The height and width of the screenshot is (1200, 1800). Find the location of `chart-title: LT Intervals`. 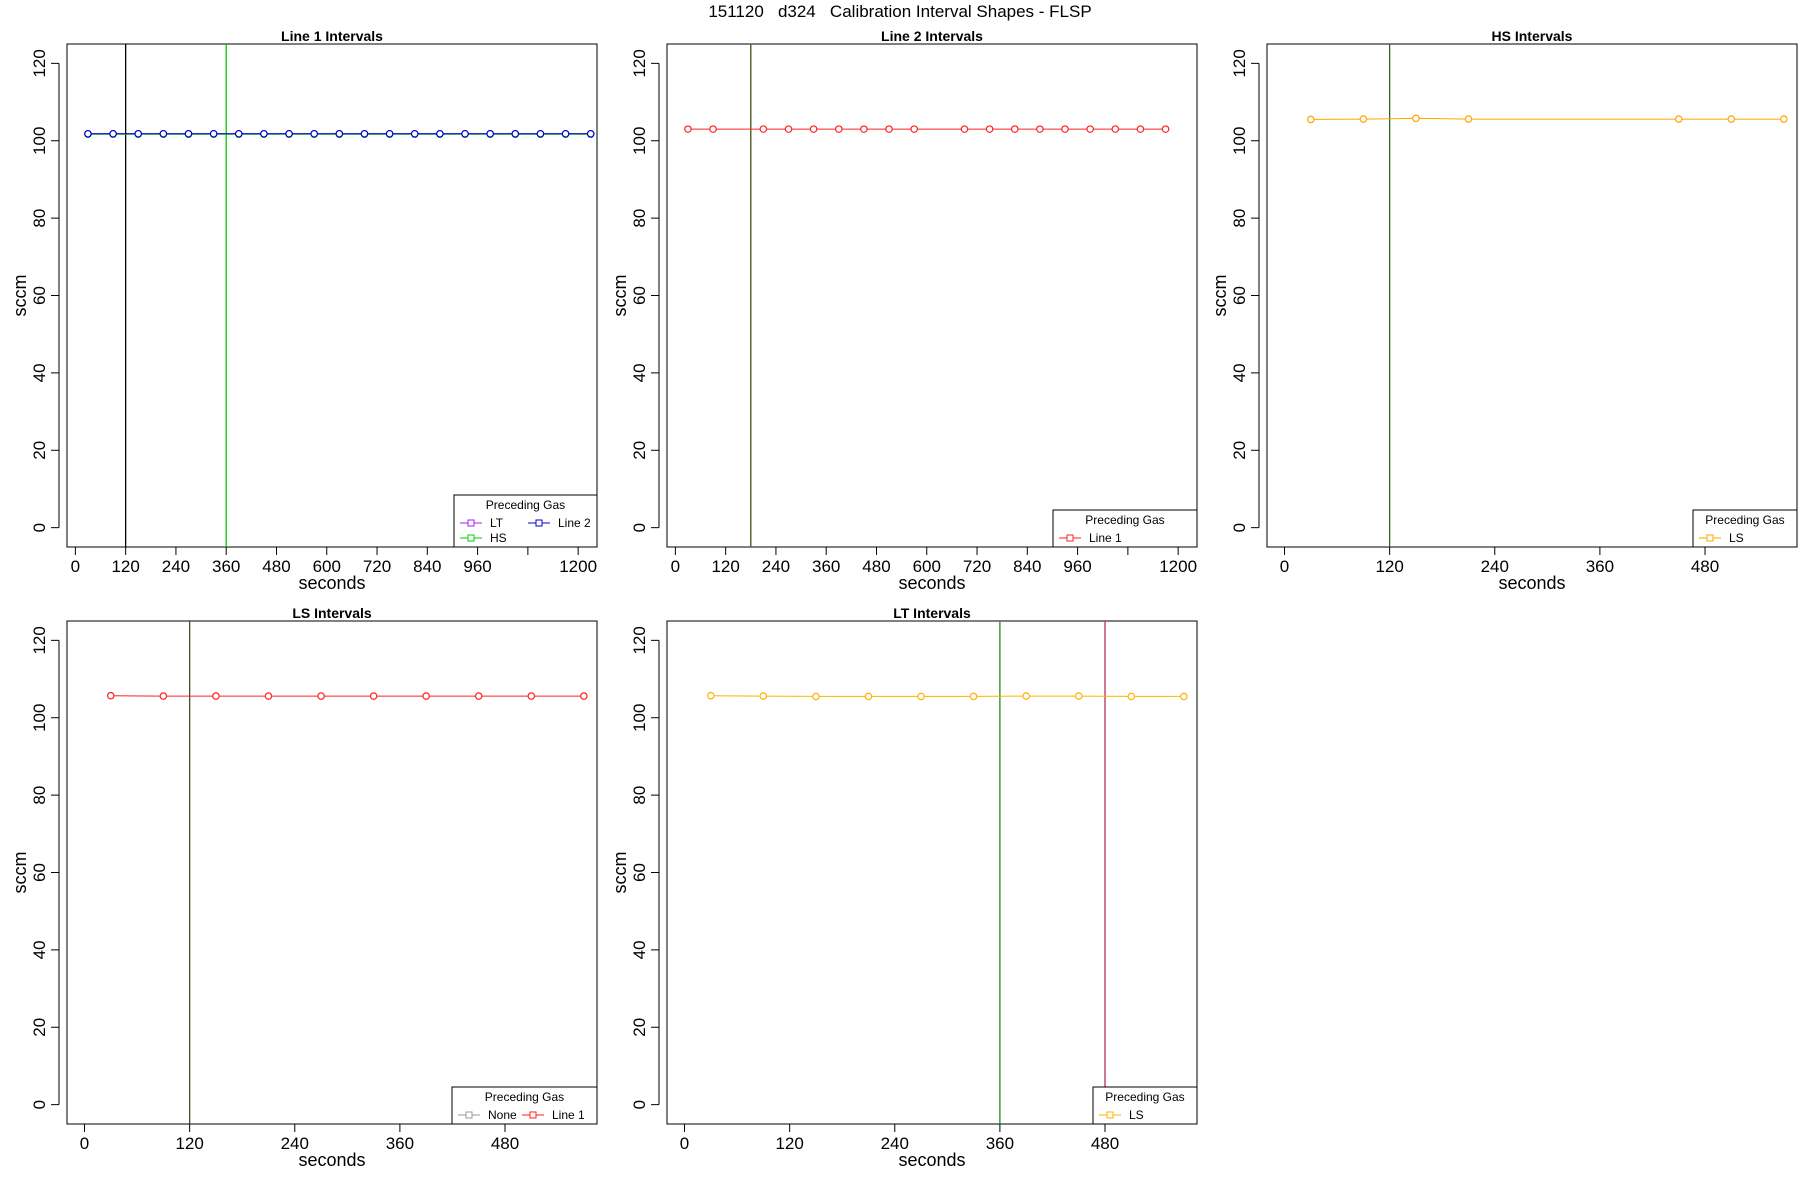

chart-title: LT Intervals is located at coordinates (932, 613).